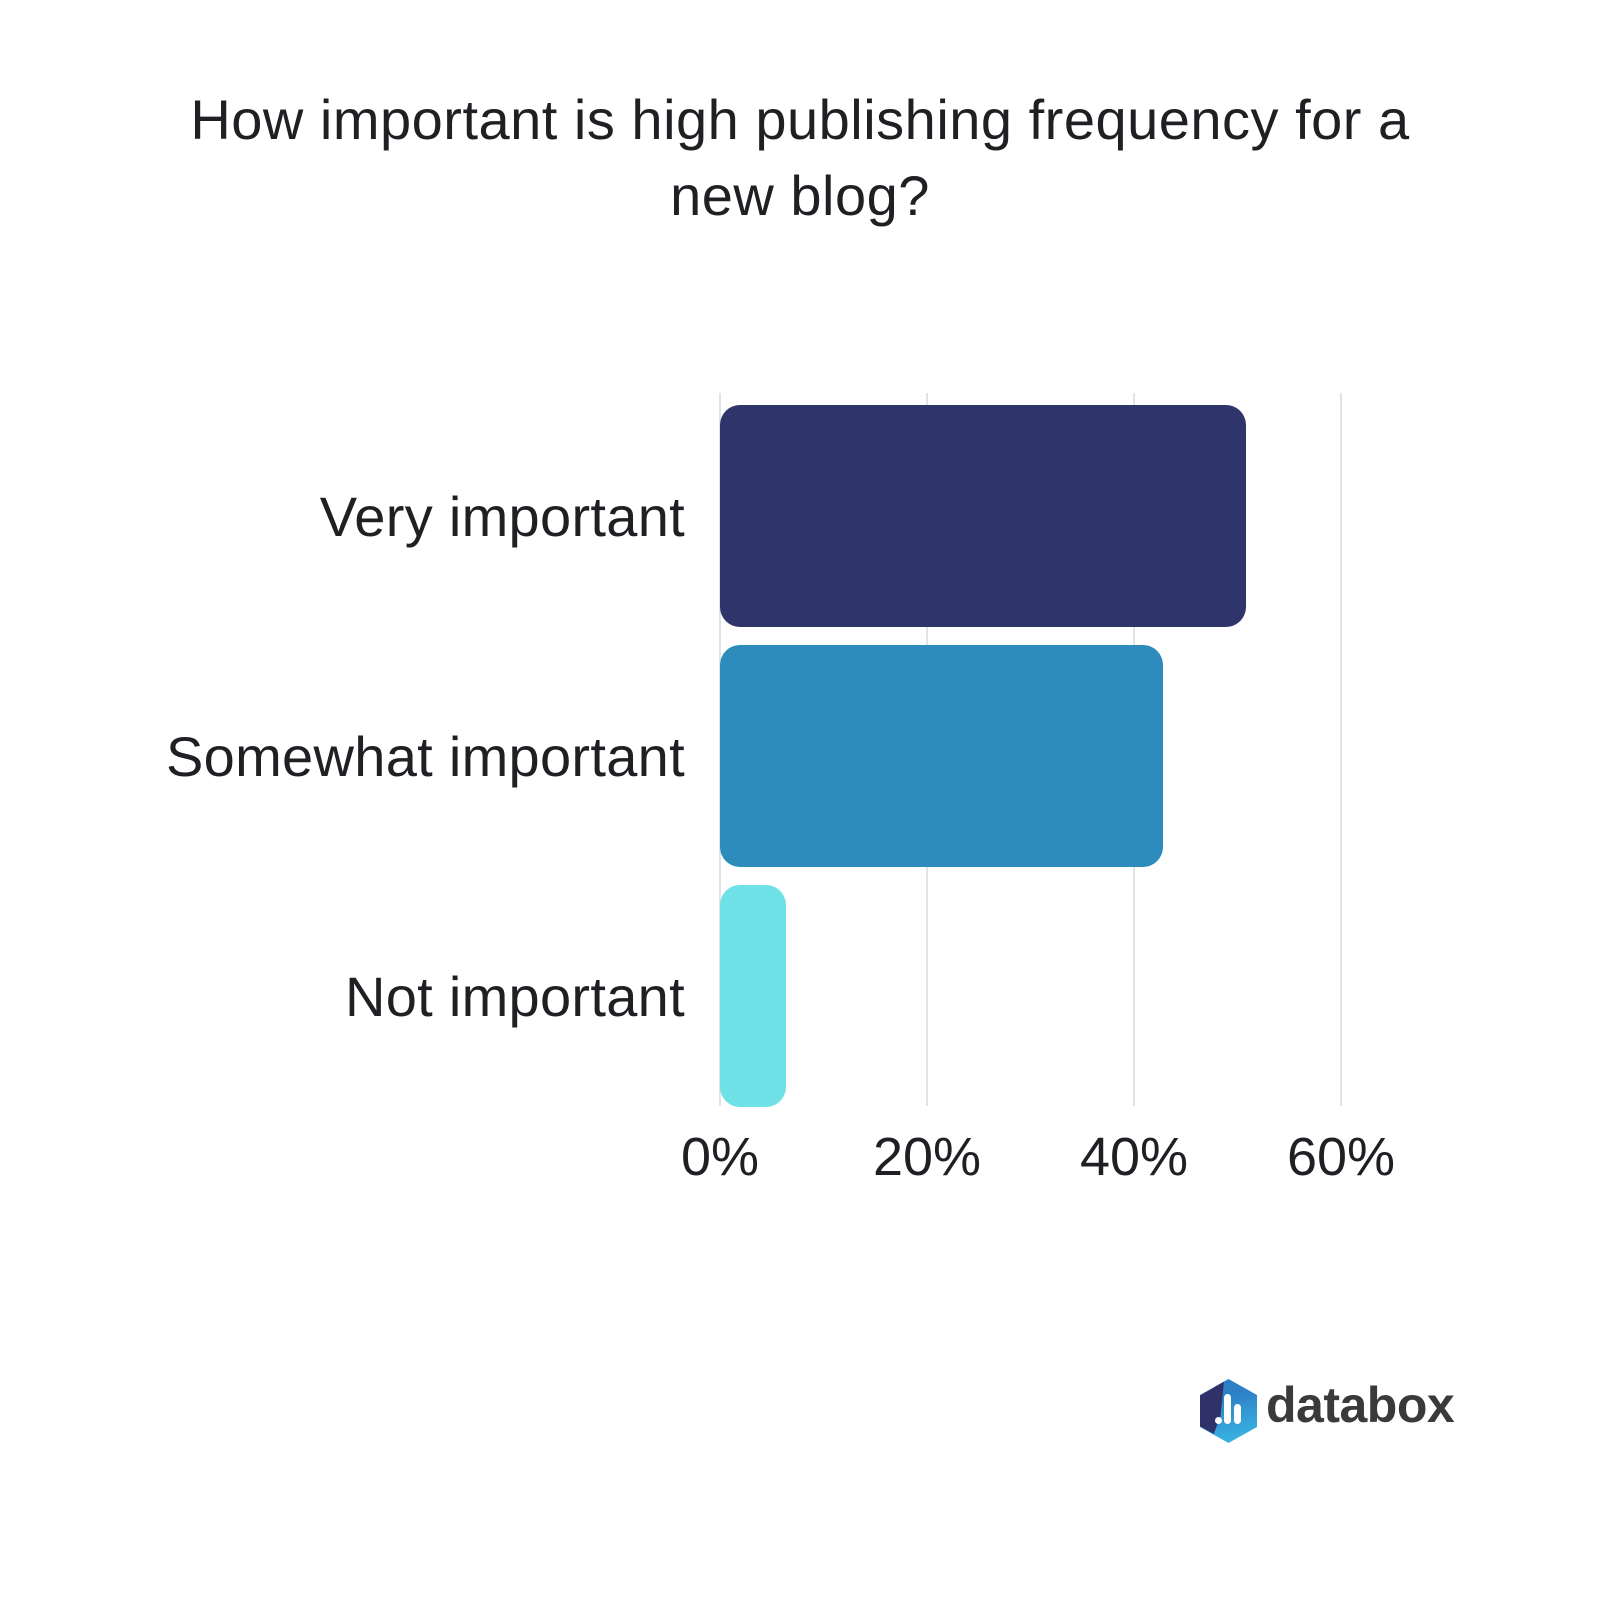  Describe the element at coordinates (927, 1157) in the screenshot. I see `x-tick-label-20: 20%` at that location.